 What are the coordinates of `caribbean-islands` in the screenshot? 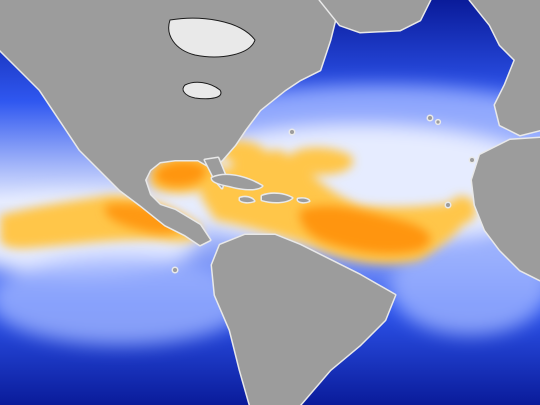 It's located at (260, 188).